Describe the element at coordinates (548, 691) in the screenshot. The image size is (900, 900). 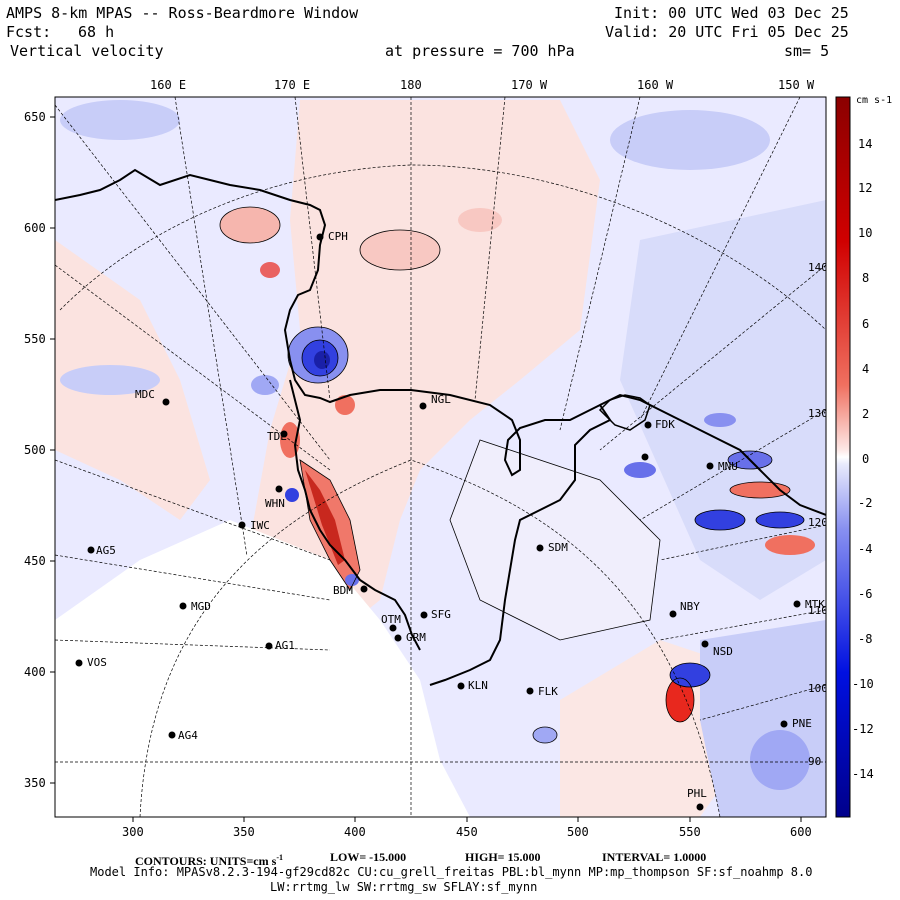
I see `station-label-flk: FLK` at that location.